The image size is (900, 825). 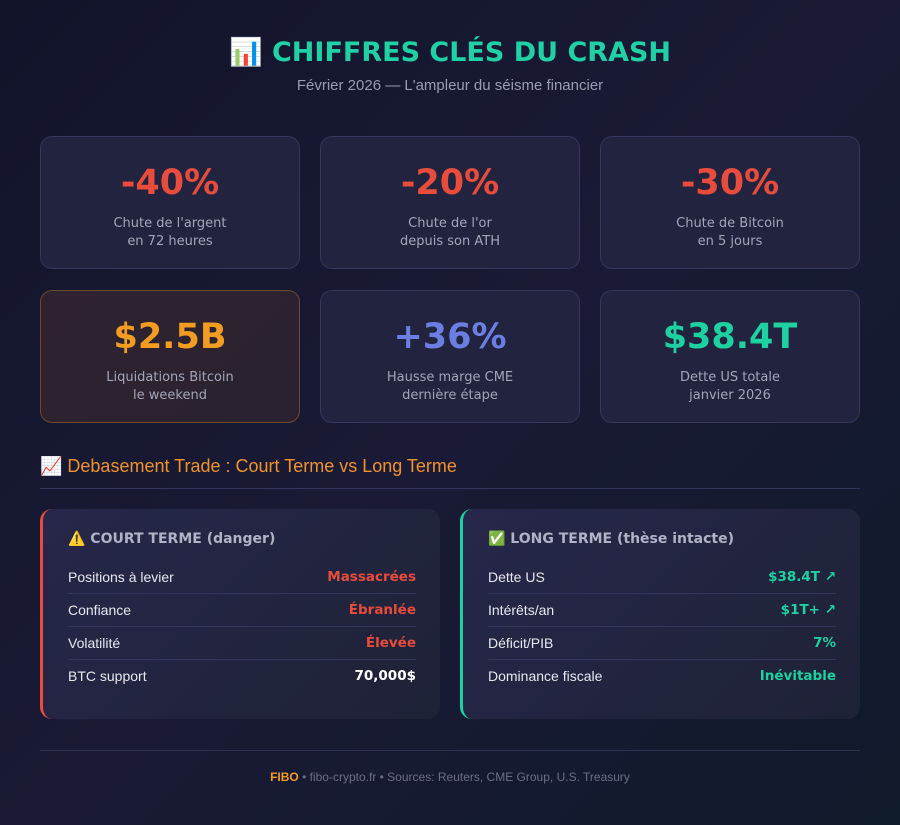 I want to click on stat-label-line: Hausse marge CME, so click(x=450, y=377).